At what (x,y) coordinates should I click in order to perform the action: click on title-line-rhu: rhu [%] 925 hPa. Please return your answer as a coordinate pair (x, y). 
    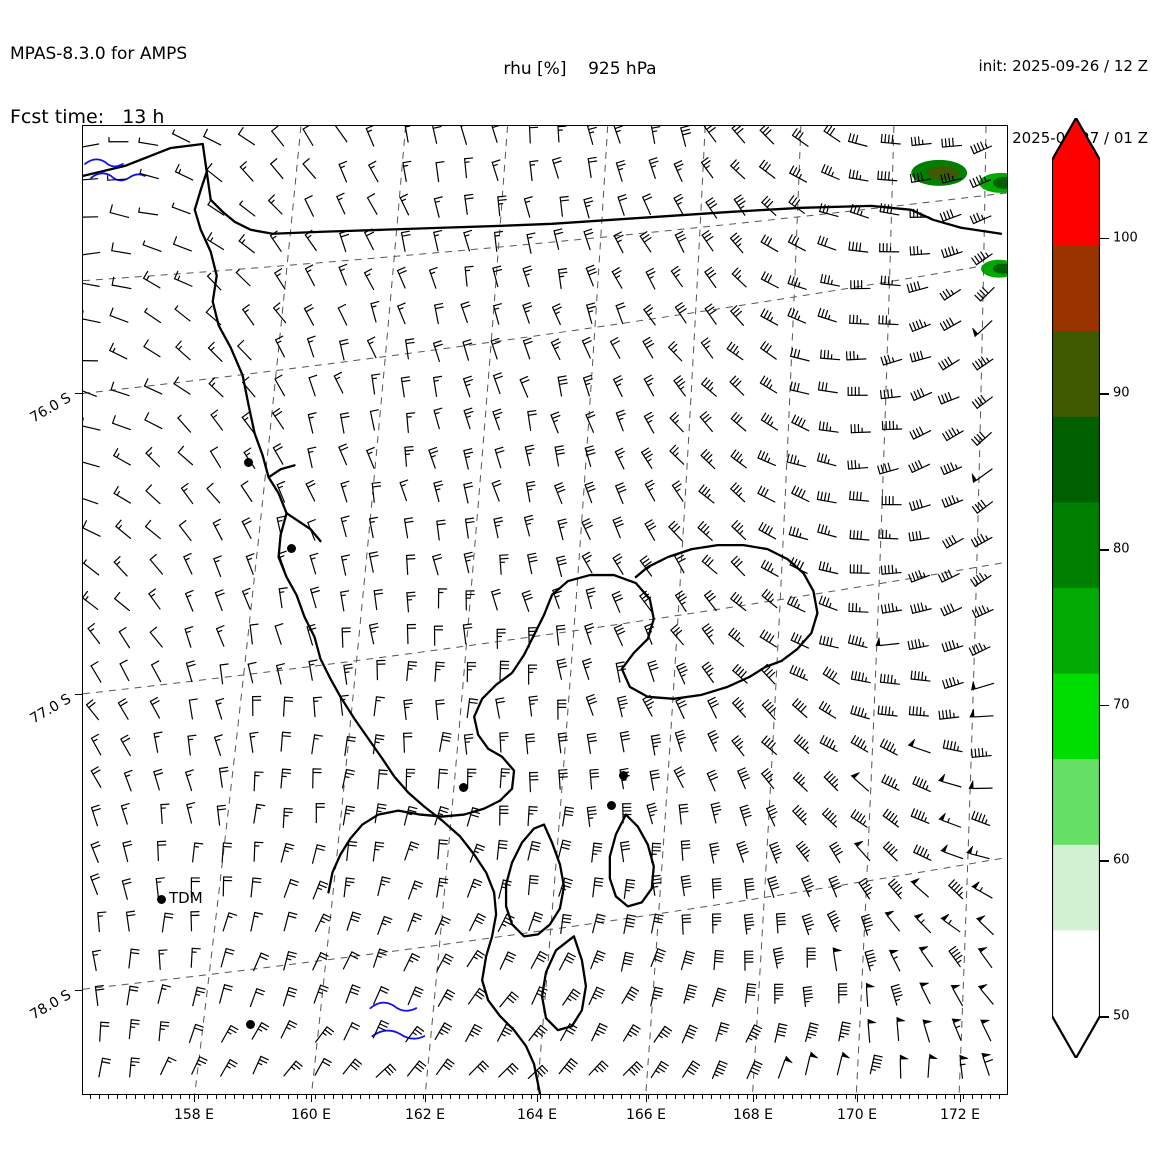
    Looking at the image, I should click on (580, 69).